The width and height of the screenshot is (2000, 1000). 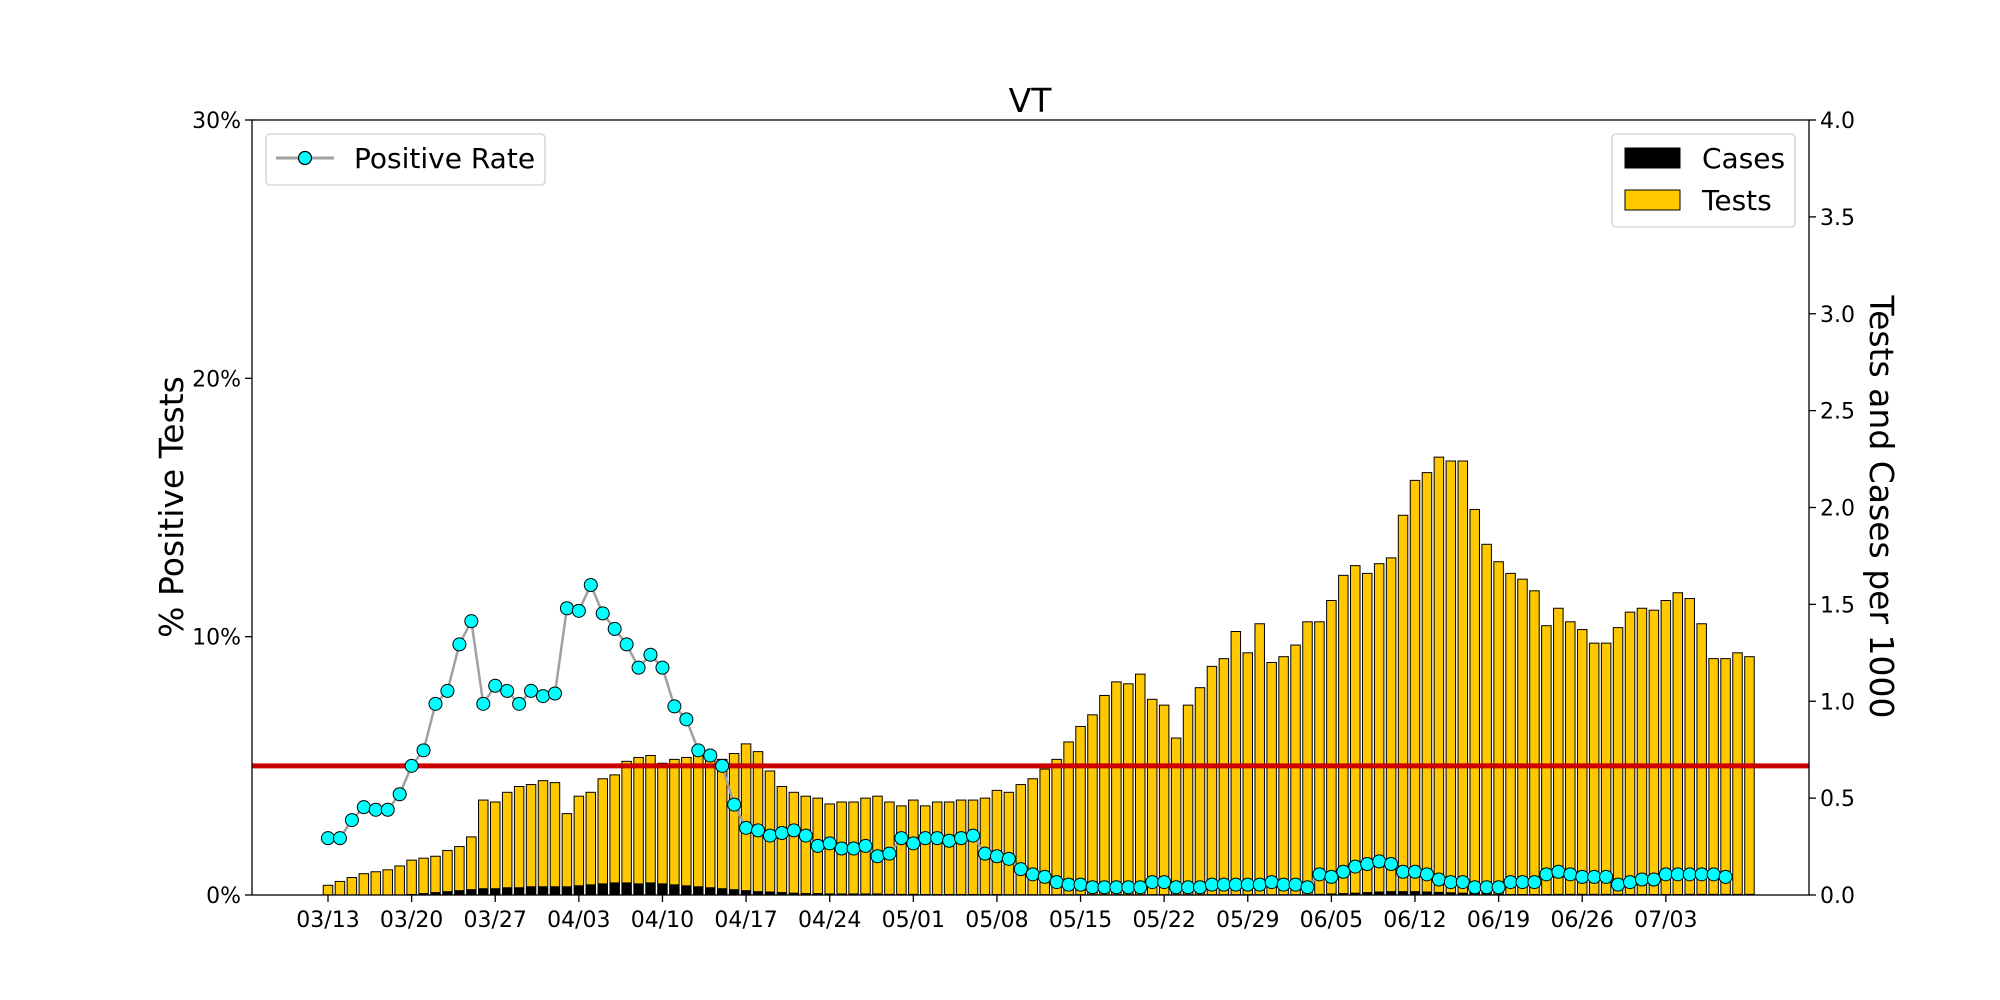 What do you see at coordinates (1080, 920) in the screenshot?
I see `x-tick-label: 05/15` at bounding box center [1080, 920].